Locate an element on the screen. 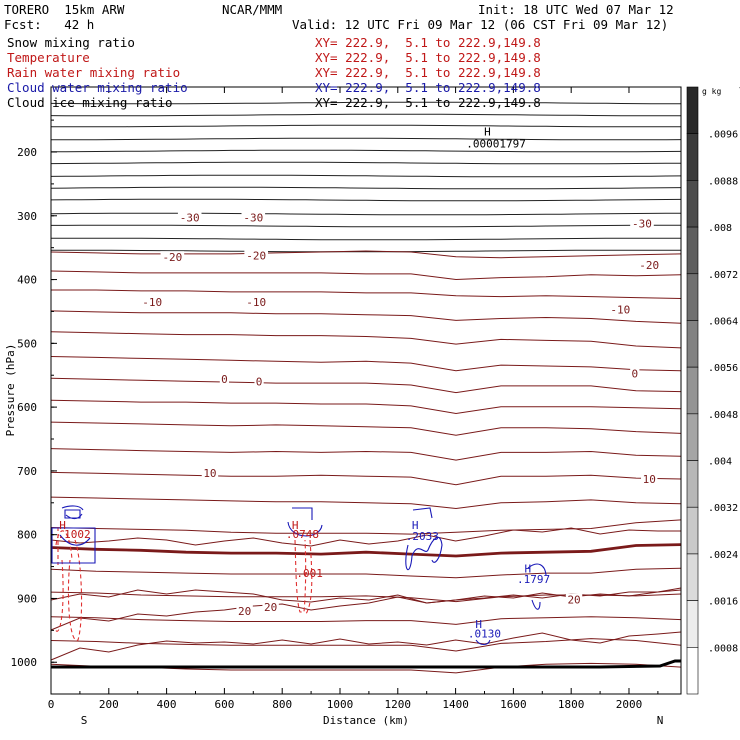  x-tick-label: 800 is located at coordinates (282, 704).